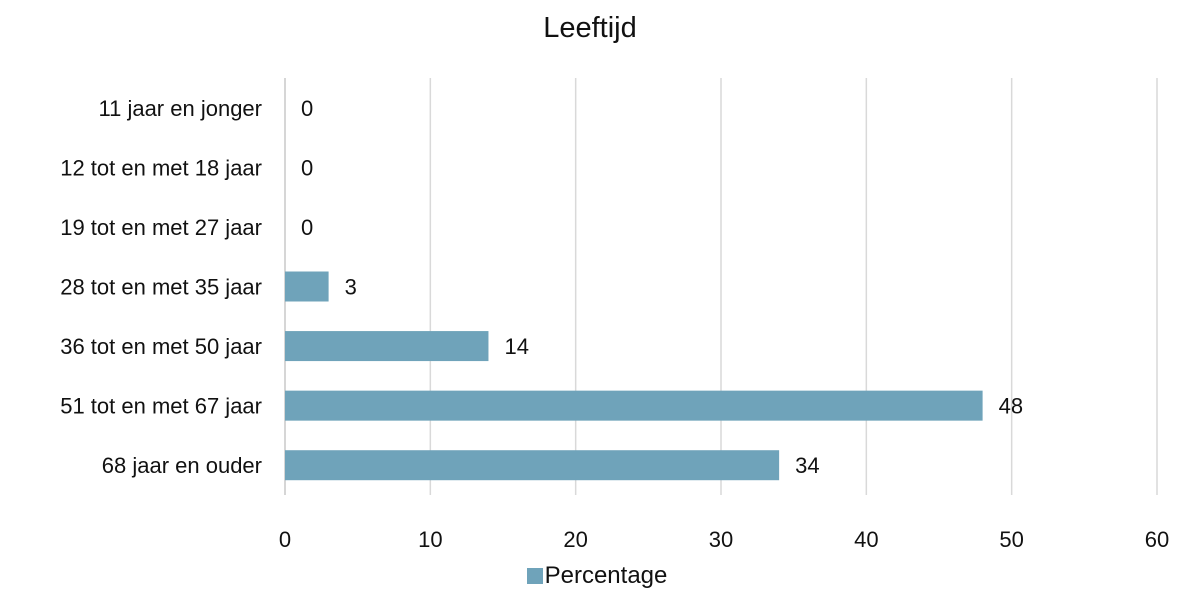  I want to click on legend: Percentage, so click(590, 576).